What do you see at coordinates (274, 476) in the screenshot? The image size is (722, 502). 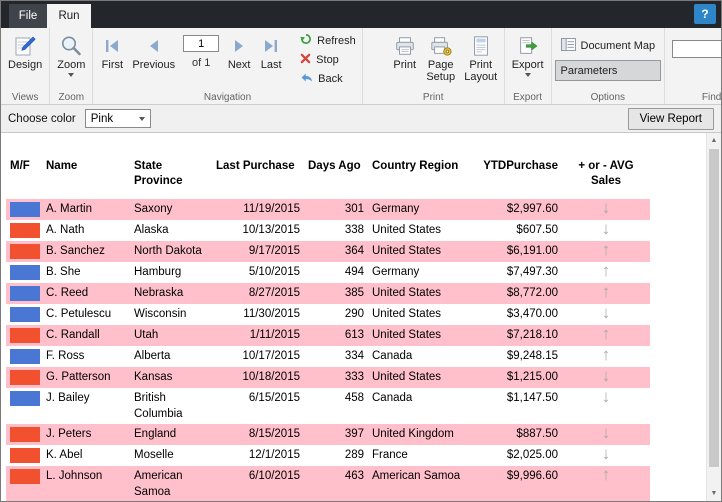 I see `cell: 6/10/2015` at bounding box center [274, 476].